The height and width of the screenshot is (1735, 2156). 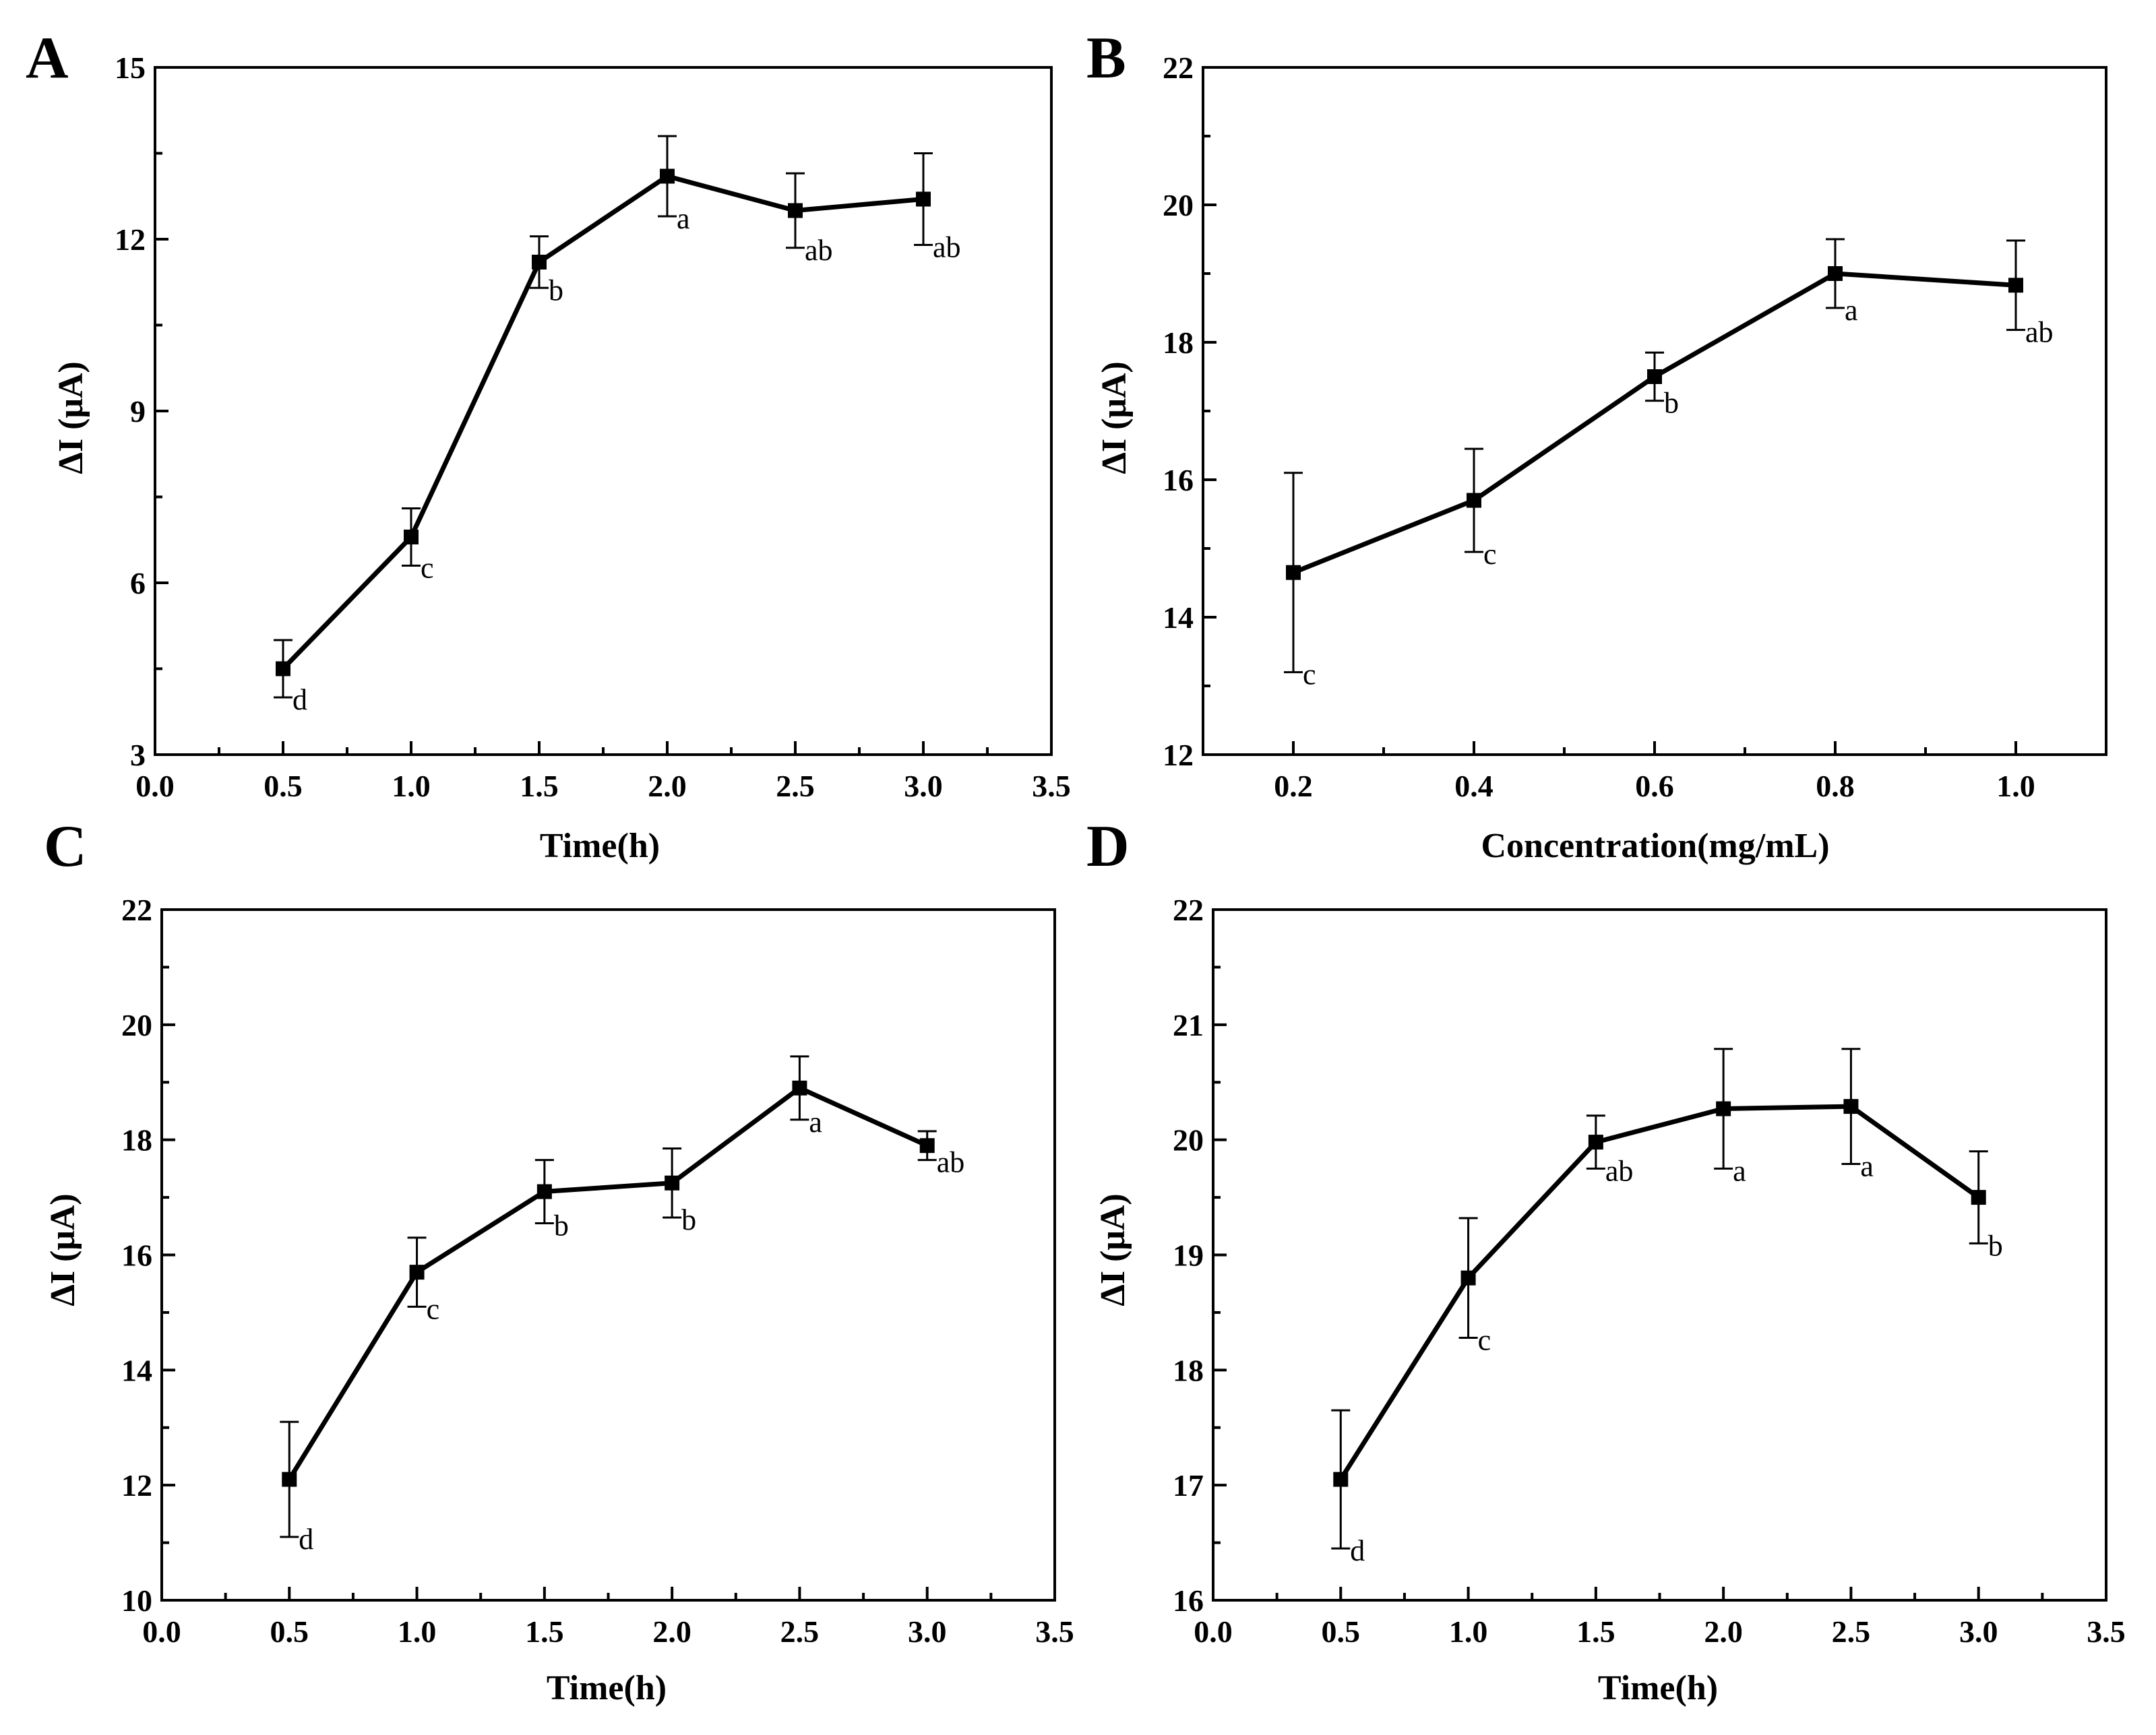 I want to click on y-tick-label: 17, so click(x=1189, y=1485).